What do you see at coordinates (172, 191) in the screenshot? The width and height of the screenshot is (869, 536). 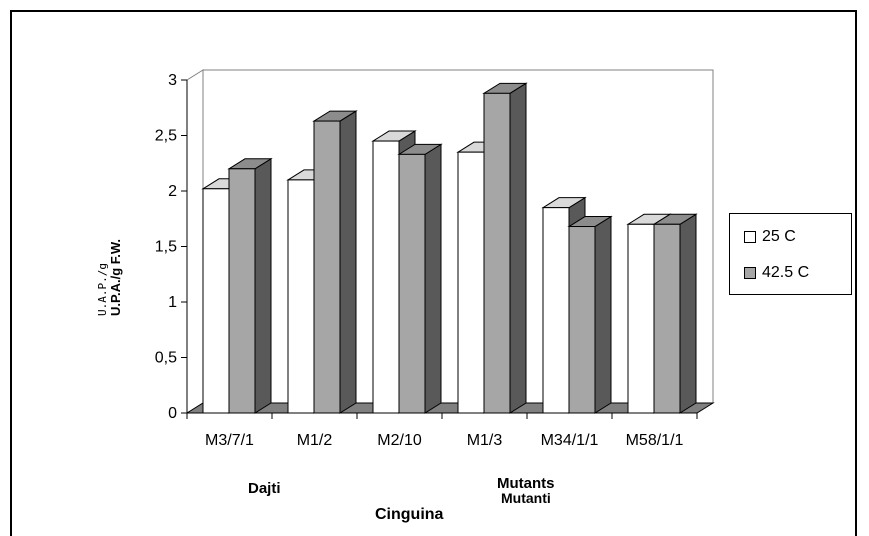 I see `y-tick-label: 2` at bounding box center [172, 191].